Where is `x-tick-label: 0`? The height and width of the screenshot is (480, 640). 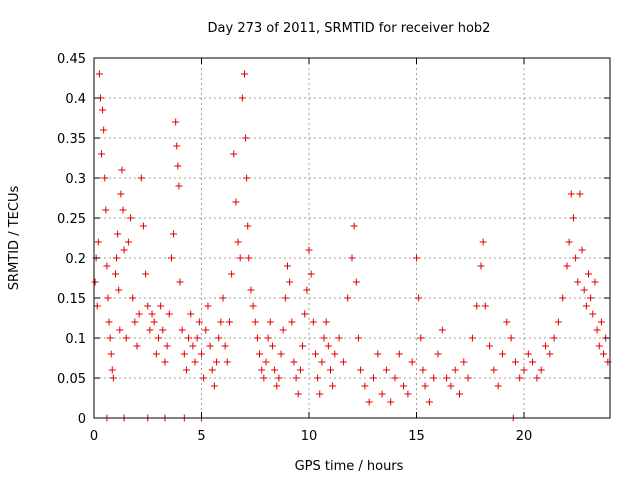 x-tick-label: 0 is located at coordinates (94, 436).